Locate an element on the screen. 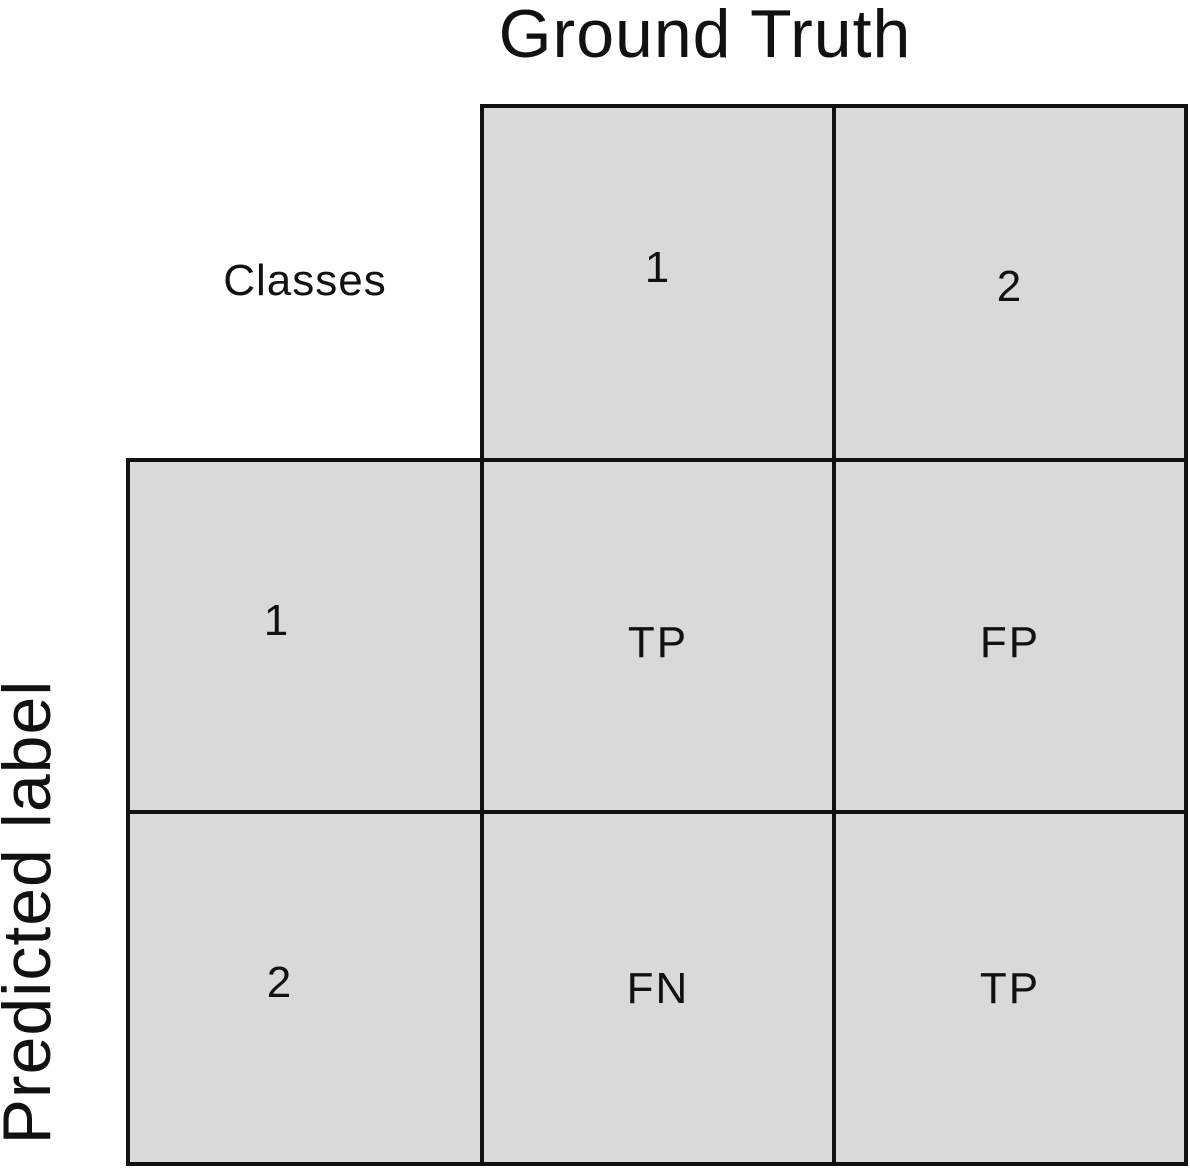 The width and height of the screenshot is (1190, 1170). corner-label: Classes is located at coordinates (305, 280).